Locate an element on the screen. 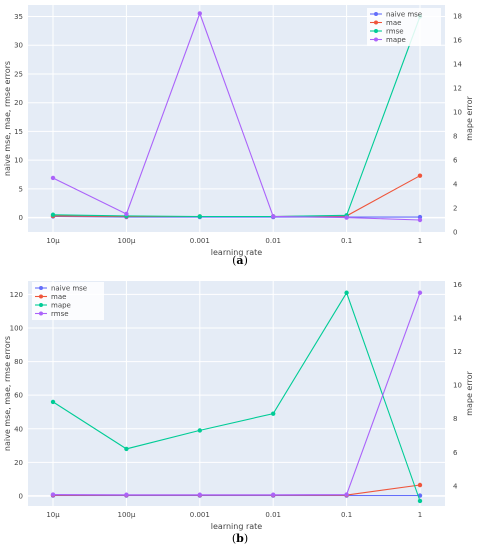  y-tick-label: 30 is located at coordinates (18, 46).